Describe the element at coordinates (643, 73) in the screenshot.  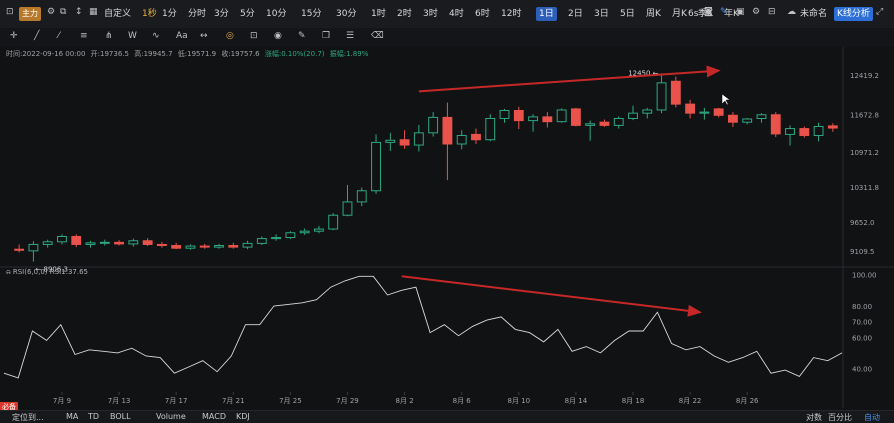
I see `max-price-label: 12450 ←` at that location.